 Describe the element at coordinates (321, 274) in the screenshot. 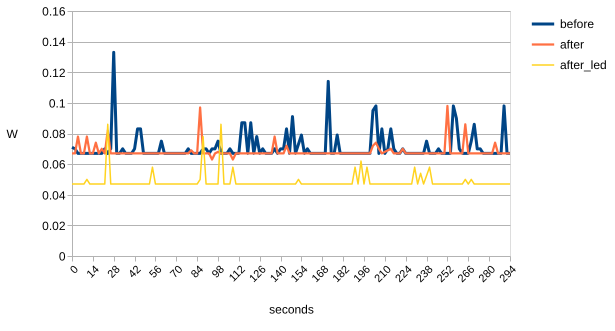

I see `x-tick-label: 168` at that location.